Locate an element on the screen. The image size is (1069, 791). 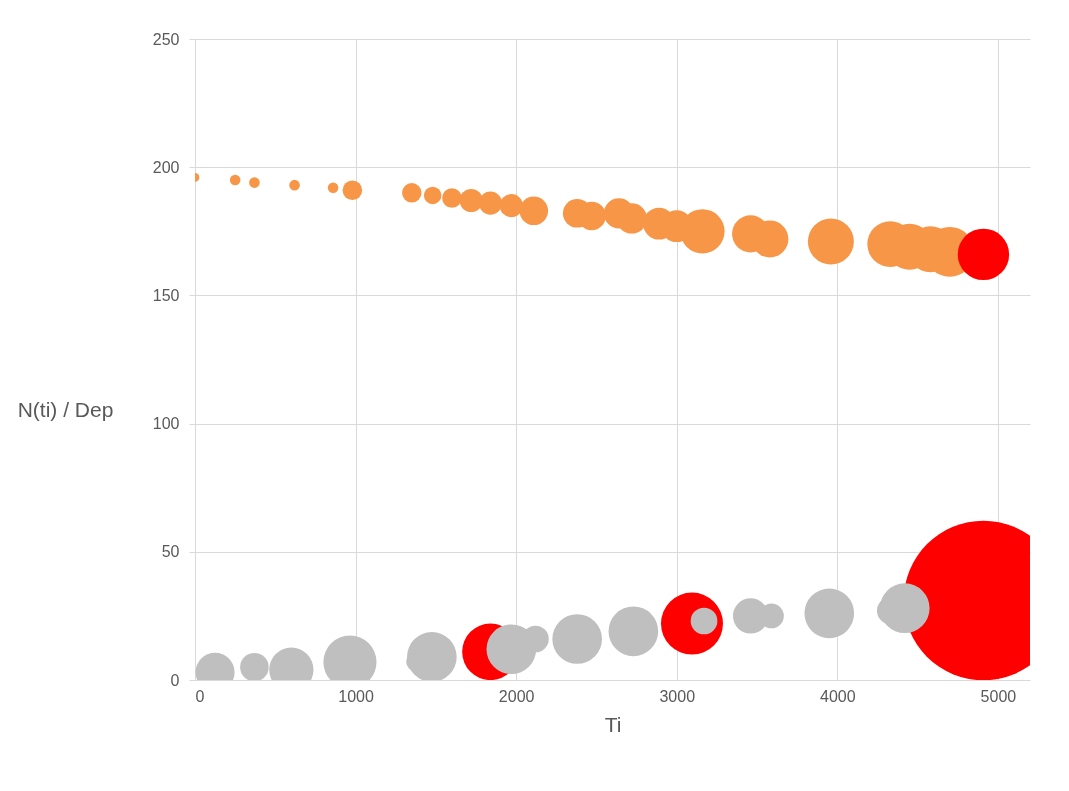
x-tick-label: 2000 is located at coordinates (516, 696).